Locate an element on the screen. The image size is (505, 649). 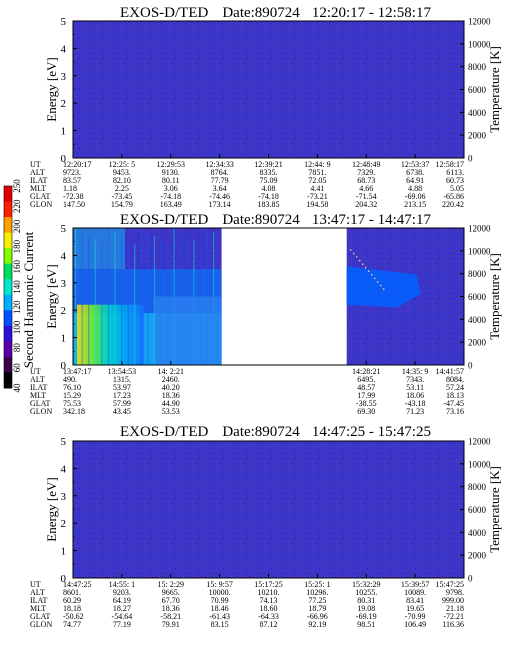
panel-title: EXOS-D/TED Date:890724 12:20:17 - 12:58:17 is located at coordinates (275, 13).